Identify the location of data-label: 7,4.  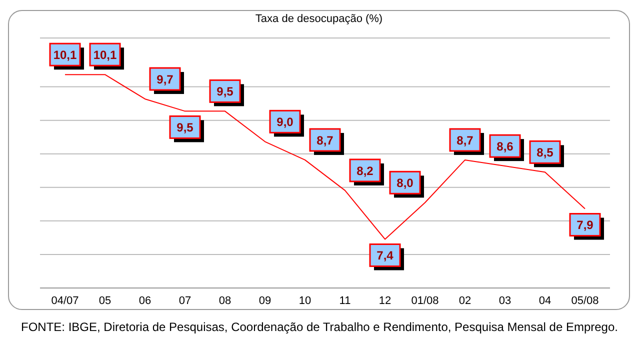
(385, 255).